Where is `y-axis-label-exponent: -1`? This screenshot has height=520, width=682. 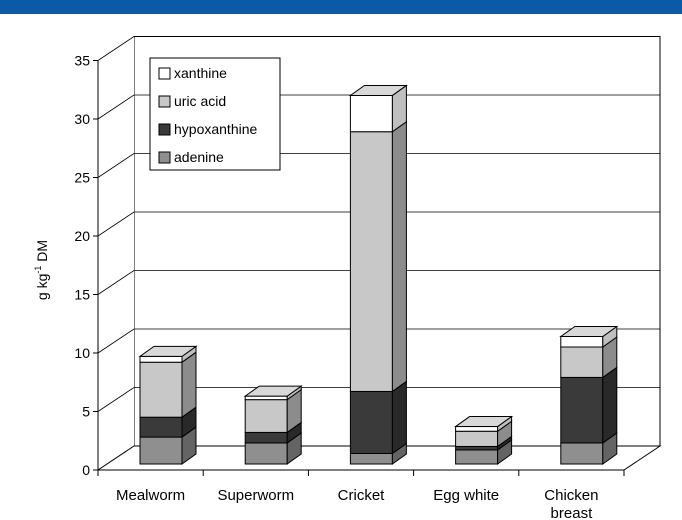 y-axis-label-exponent: -1 is located at coordinates (38, 270).